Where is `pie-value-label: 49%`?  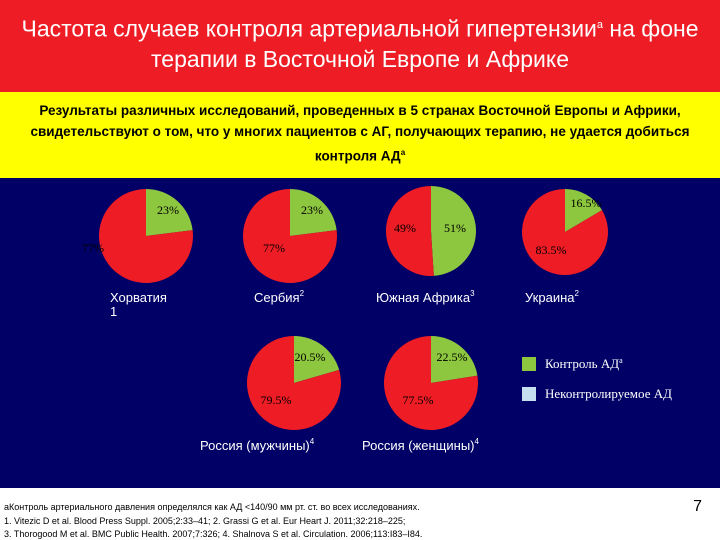 pie-value-label: 49% is located at coordinates (405, 228).